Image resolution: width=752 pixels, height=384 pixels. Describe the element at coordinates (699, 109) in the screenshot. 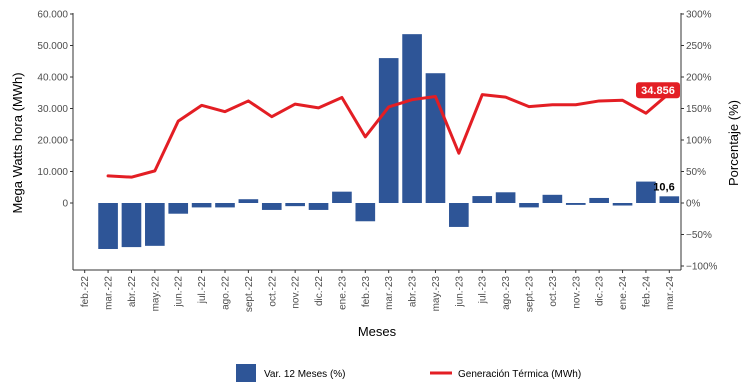

I see `right-tick-label: 150%` at that location.